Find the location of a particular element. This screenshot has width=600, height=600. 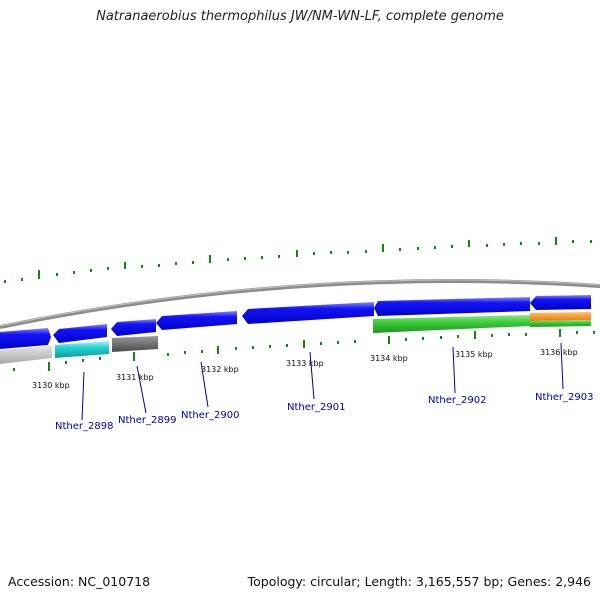

scale-tick-label: 3133 kbp is located at coordinates (305, 363).